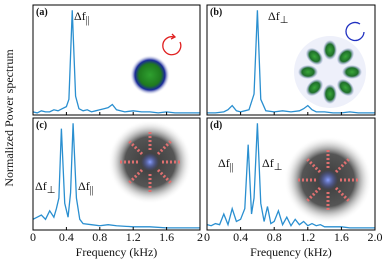 This screenshot has width=390, height=262. I want to click on vortex-image-b, so click(330, 64).